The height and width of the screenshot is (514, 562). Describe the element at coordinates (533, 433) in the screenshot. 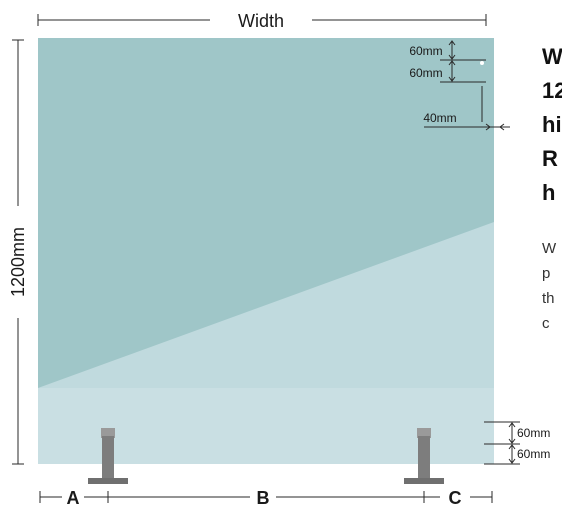

I see `bottom-offset-label-1: 60mm` at that location.